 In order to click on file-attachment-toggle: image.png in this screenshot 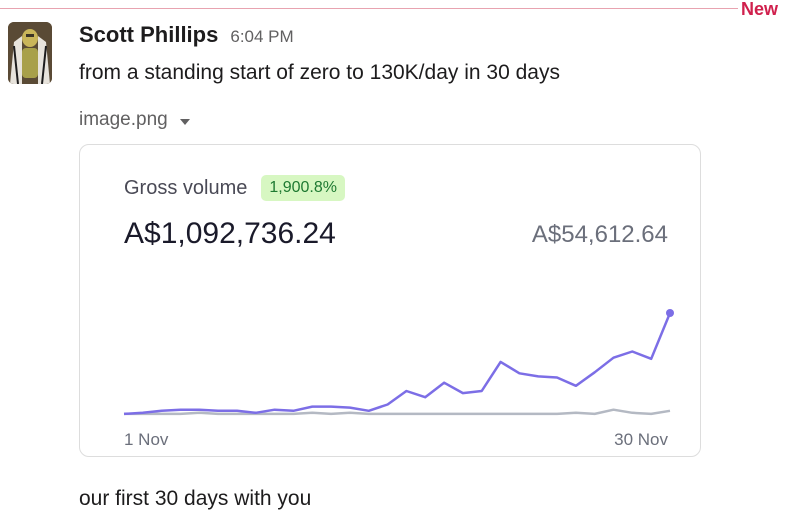, I will do `click(134, 120)`.